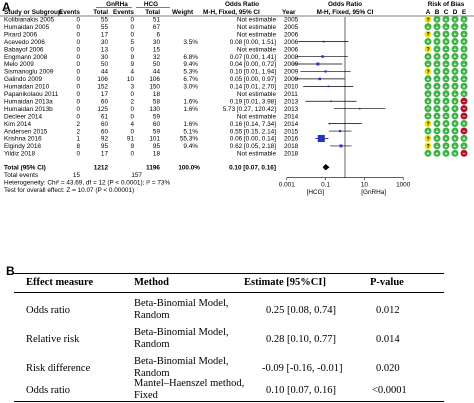 This screenshot has height=403, width=474. What do you see at coordinates (242, 4) in the screenshot?
I see `header-odds-ratio: Odds Ratio` at bounding box center [242, 4].